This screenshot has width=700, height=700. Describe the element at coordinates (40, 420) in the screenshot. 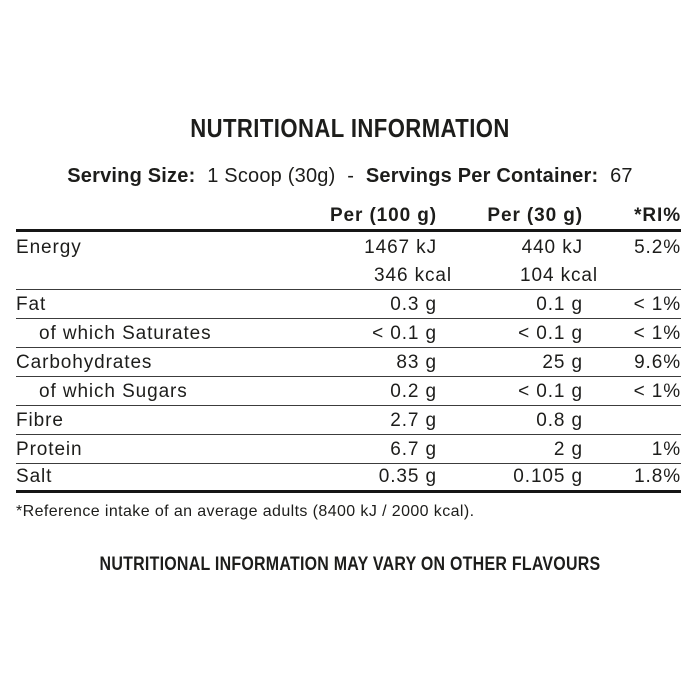

I see `row-label: Fibre` at that location.